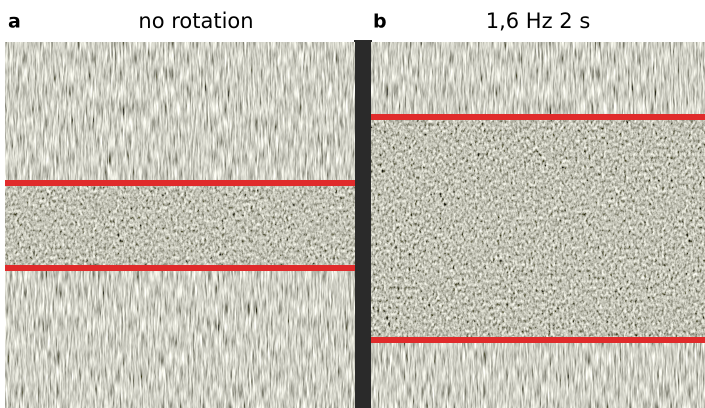 The width and height of the screenshot is (705, 408). Describe the element at coordinates (14, 22) in the screenshot. I see `panel-label: a` at that location.